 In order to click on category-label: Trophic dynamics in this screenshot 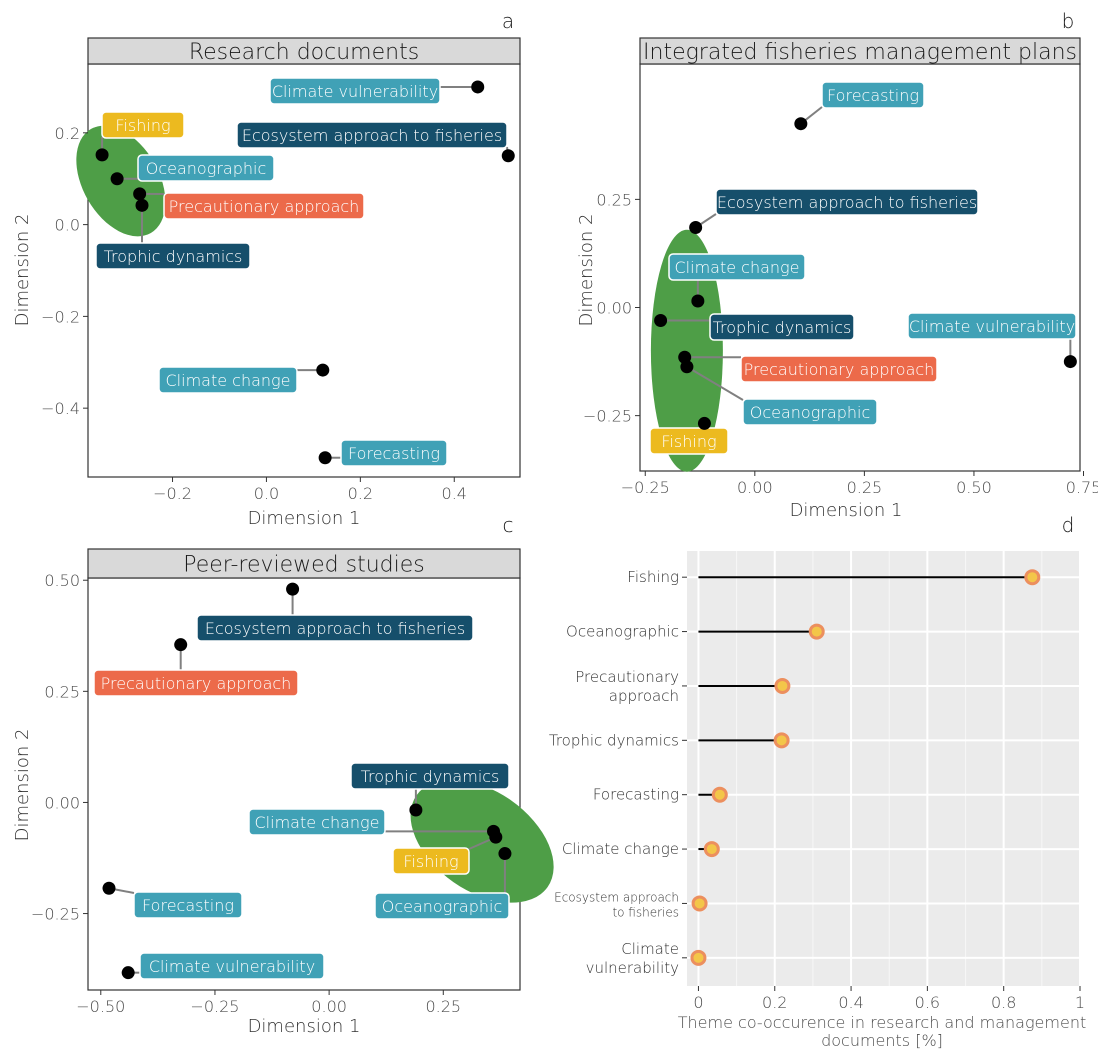, I will do `click(614, 740)`.